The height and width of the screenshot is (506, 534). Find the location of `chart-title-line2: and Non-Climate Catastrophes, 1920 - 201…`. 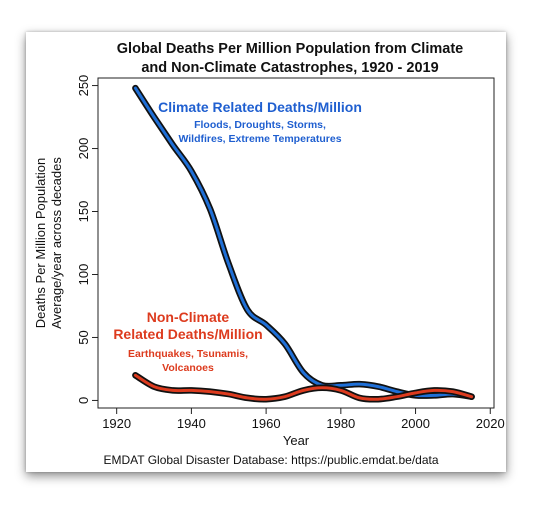

chart-title-line2: and Non-Climate Catastrophes, 1920 - 201… is located at coordinates (289, 68).